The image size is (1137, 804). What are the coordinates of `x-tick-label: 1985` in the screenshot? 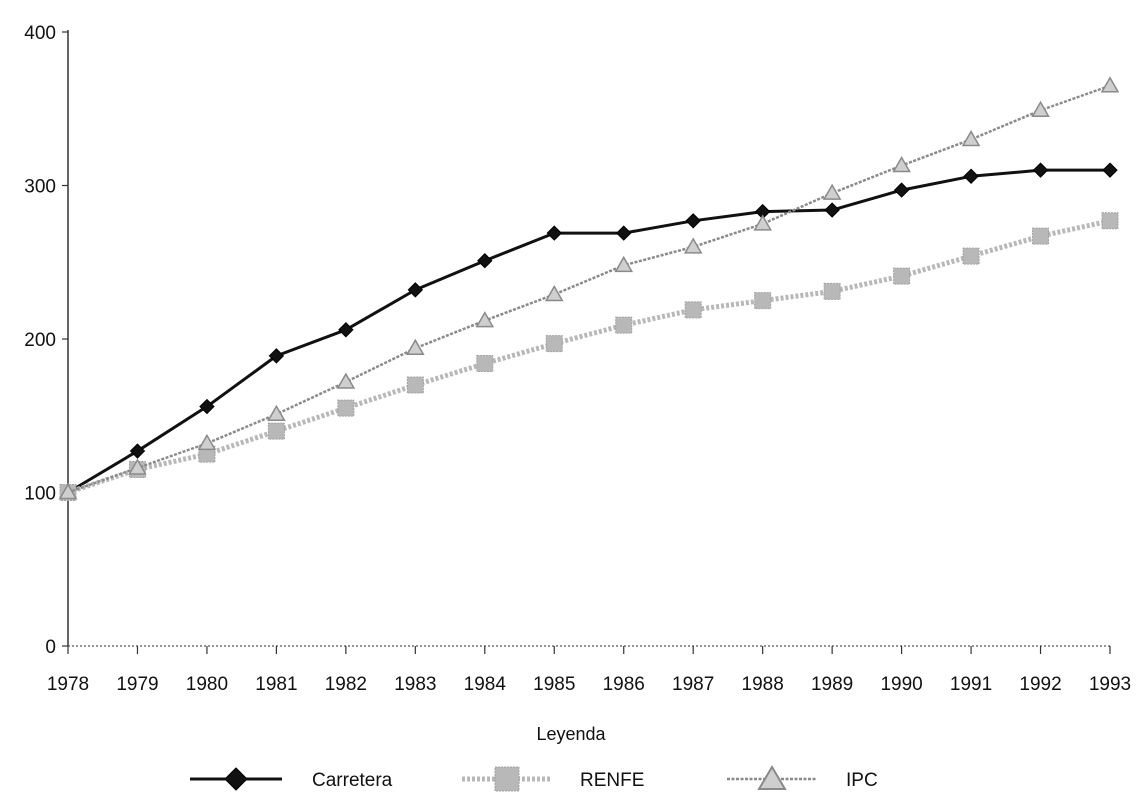 It's located at (554, 684).